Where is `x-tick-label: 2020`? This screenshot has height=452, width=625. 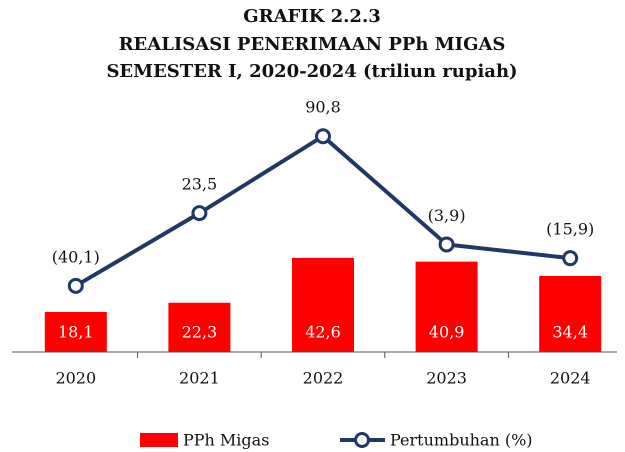 x-tick-label: 2020 is located at coordinates (75, 378).